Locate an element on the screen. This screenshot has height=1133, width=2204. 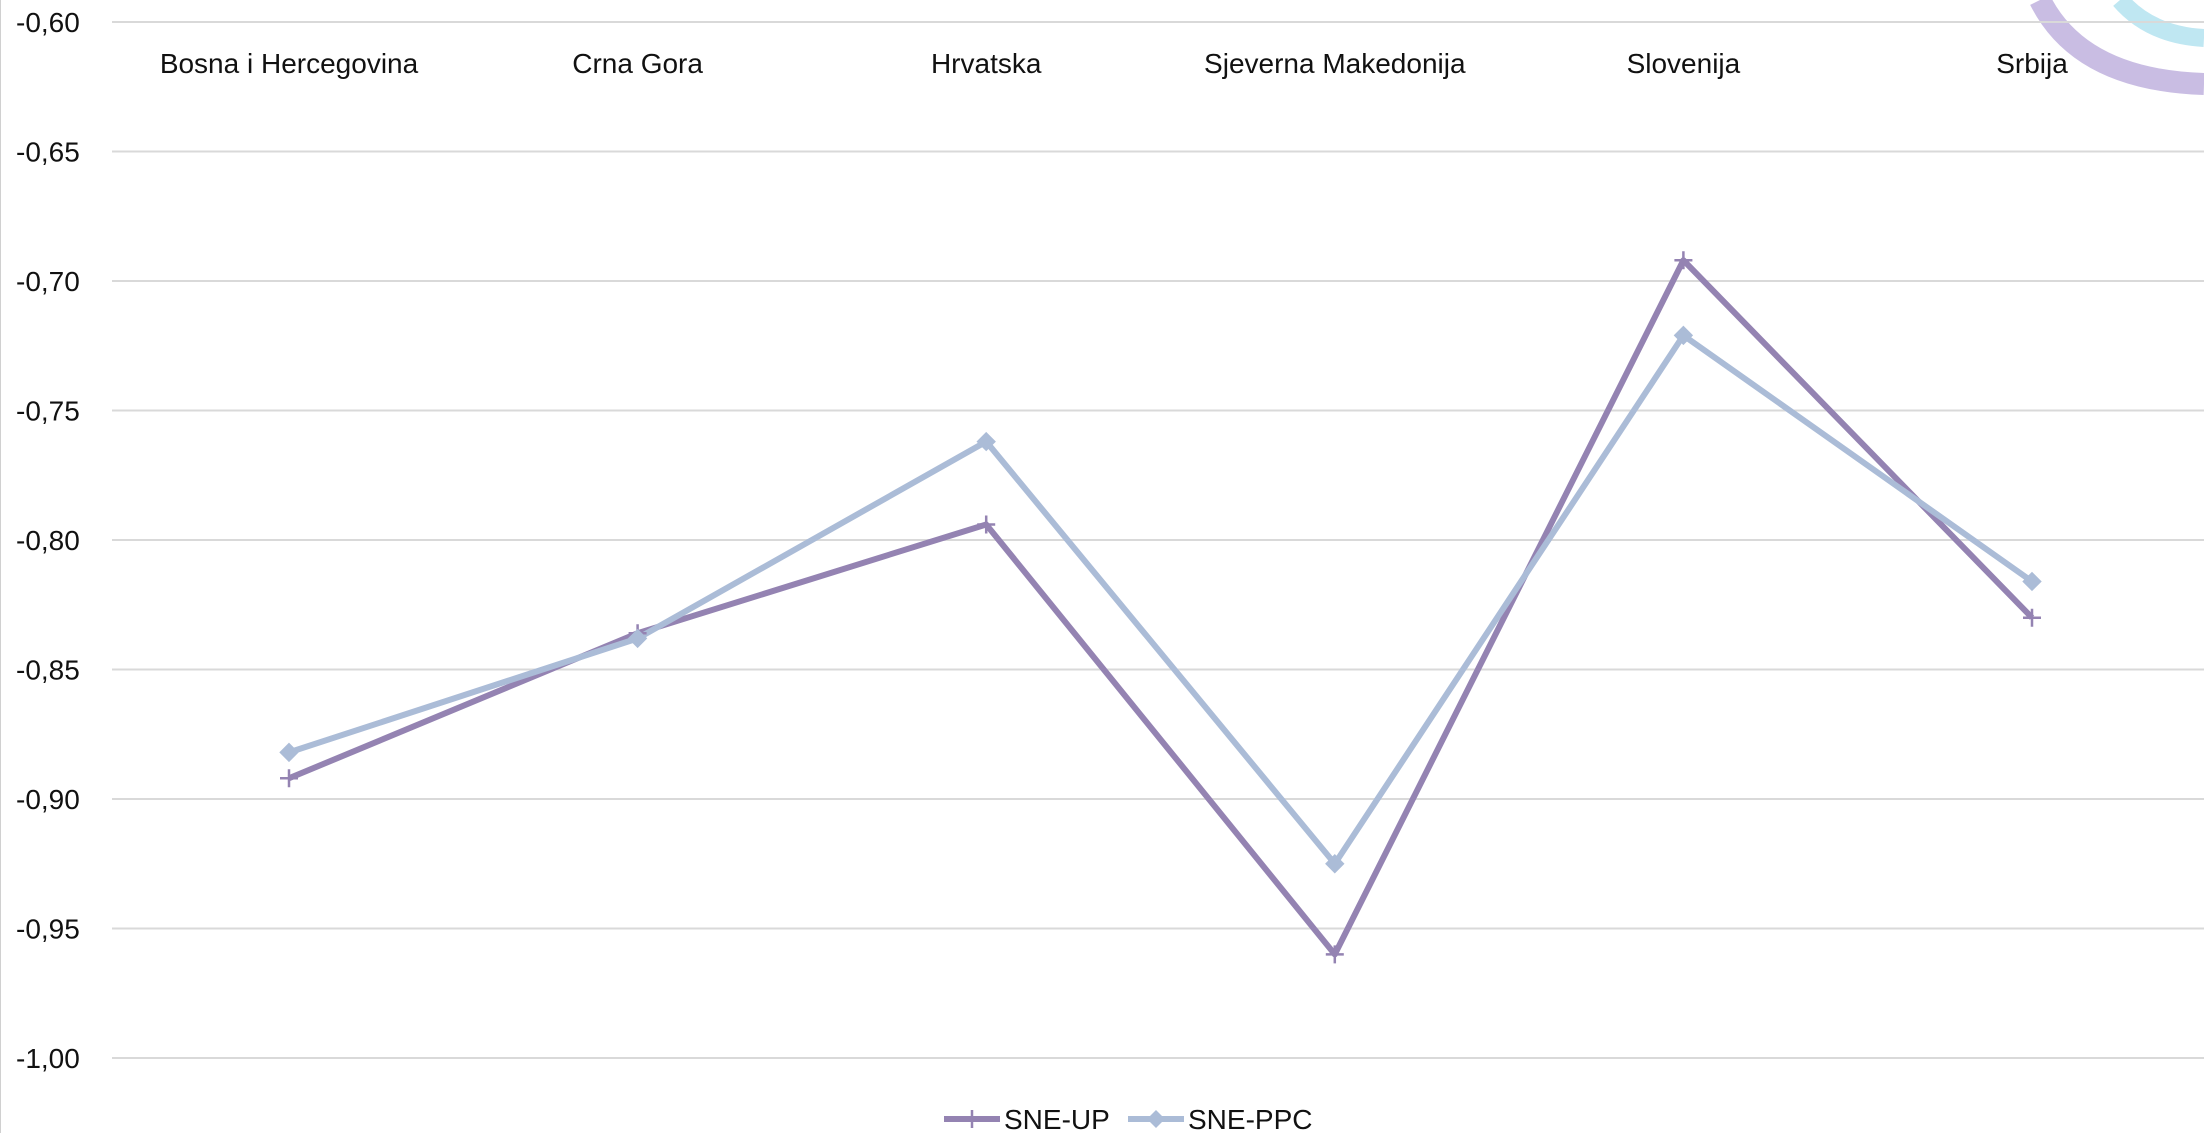
decor-arc-cyan is located at coordinates (2158, 23).